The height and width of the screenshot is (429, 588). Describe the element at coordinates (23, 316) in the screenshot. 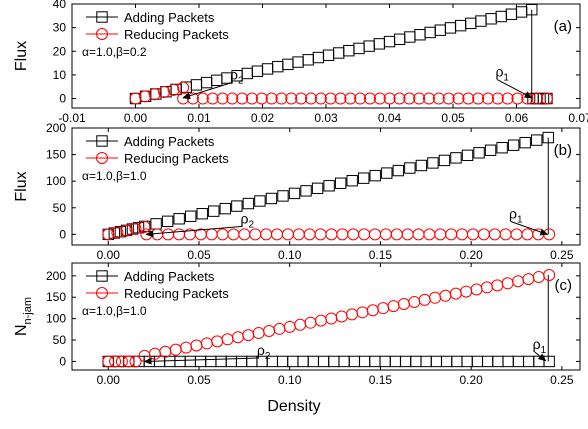

I see `y-axis-label-c: Nn-jam` at that location.